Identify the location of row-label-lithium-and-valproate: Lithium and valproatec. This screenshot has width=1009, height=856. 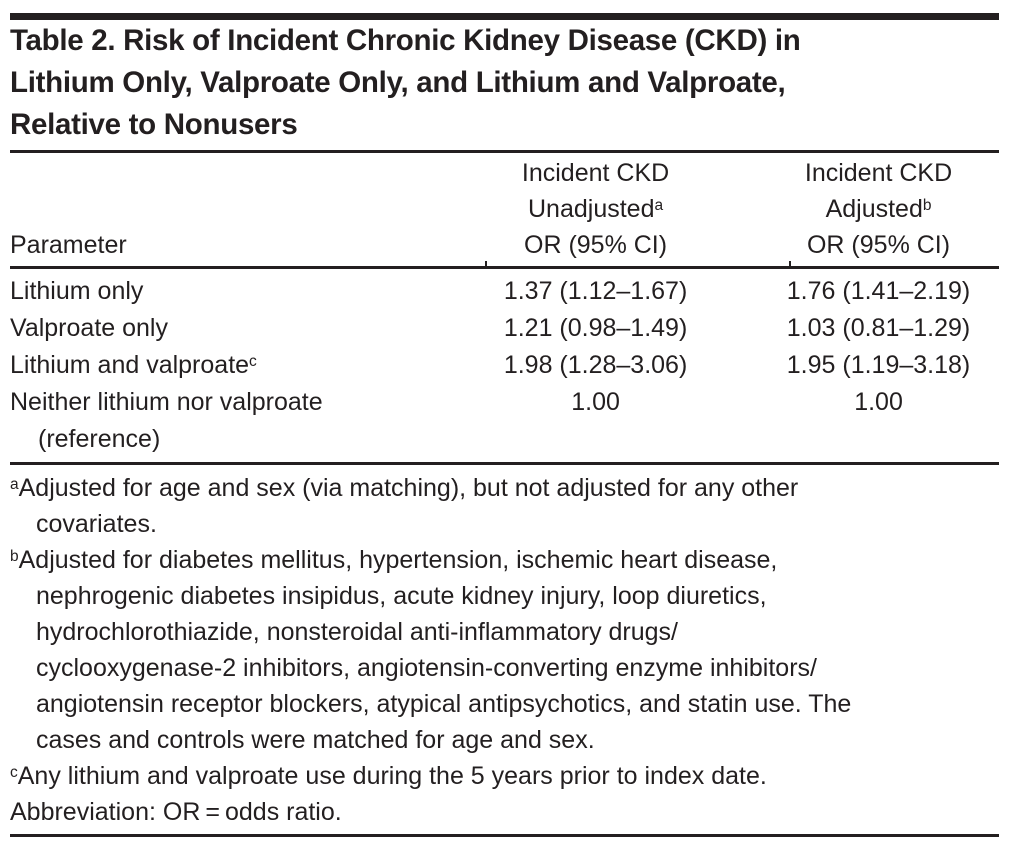
(133, 365).